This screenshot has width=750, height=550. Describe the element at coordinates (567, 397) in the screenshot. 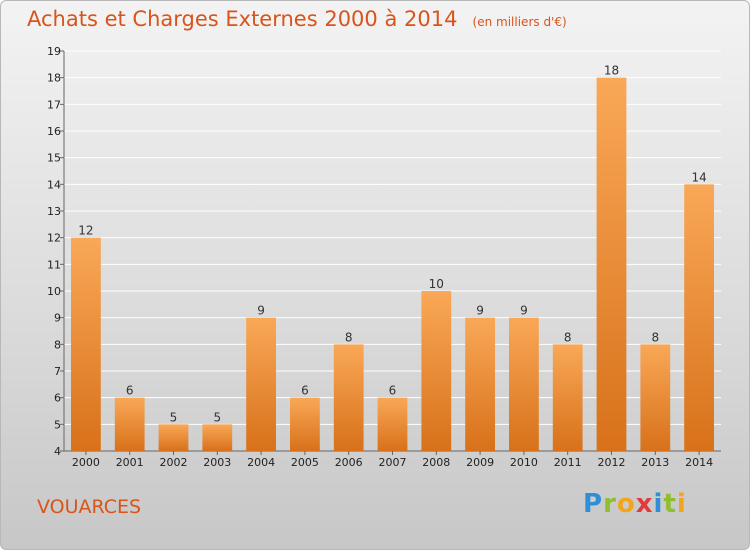

I see `bar-2011` at that location.